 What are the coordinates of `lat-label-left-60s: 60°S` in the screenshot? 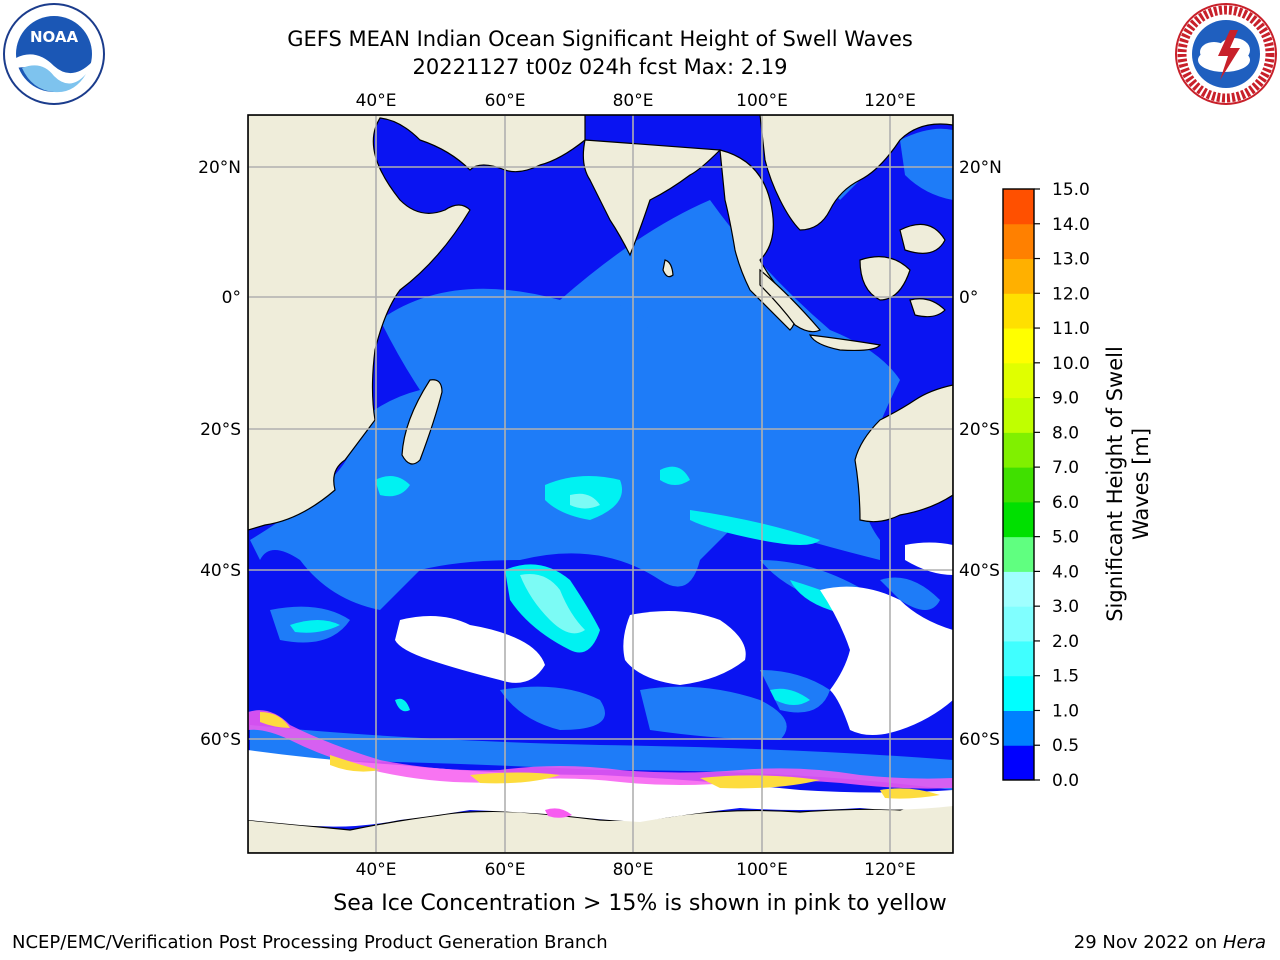 It's located at (220, 740).